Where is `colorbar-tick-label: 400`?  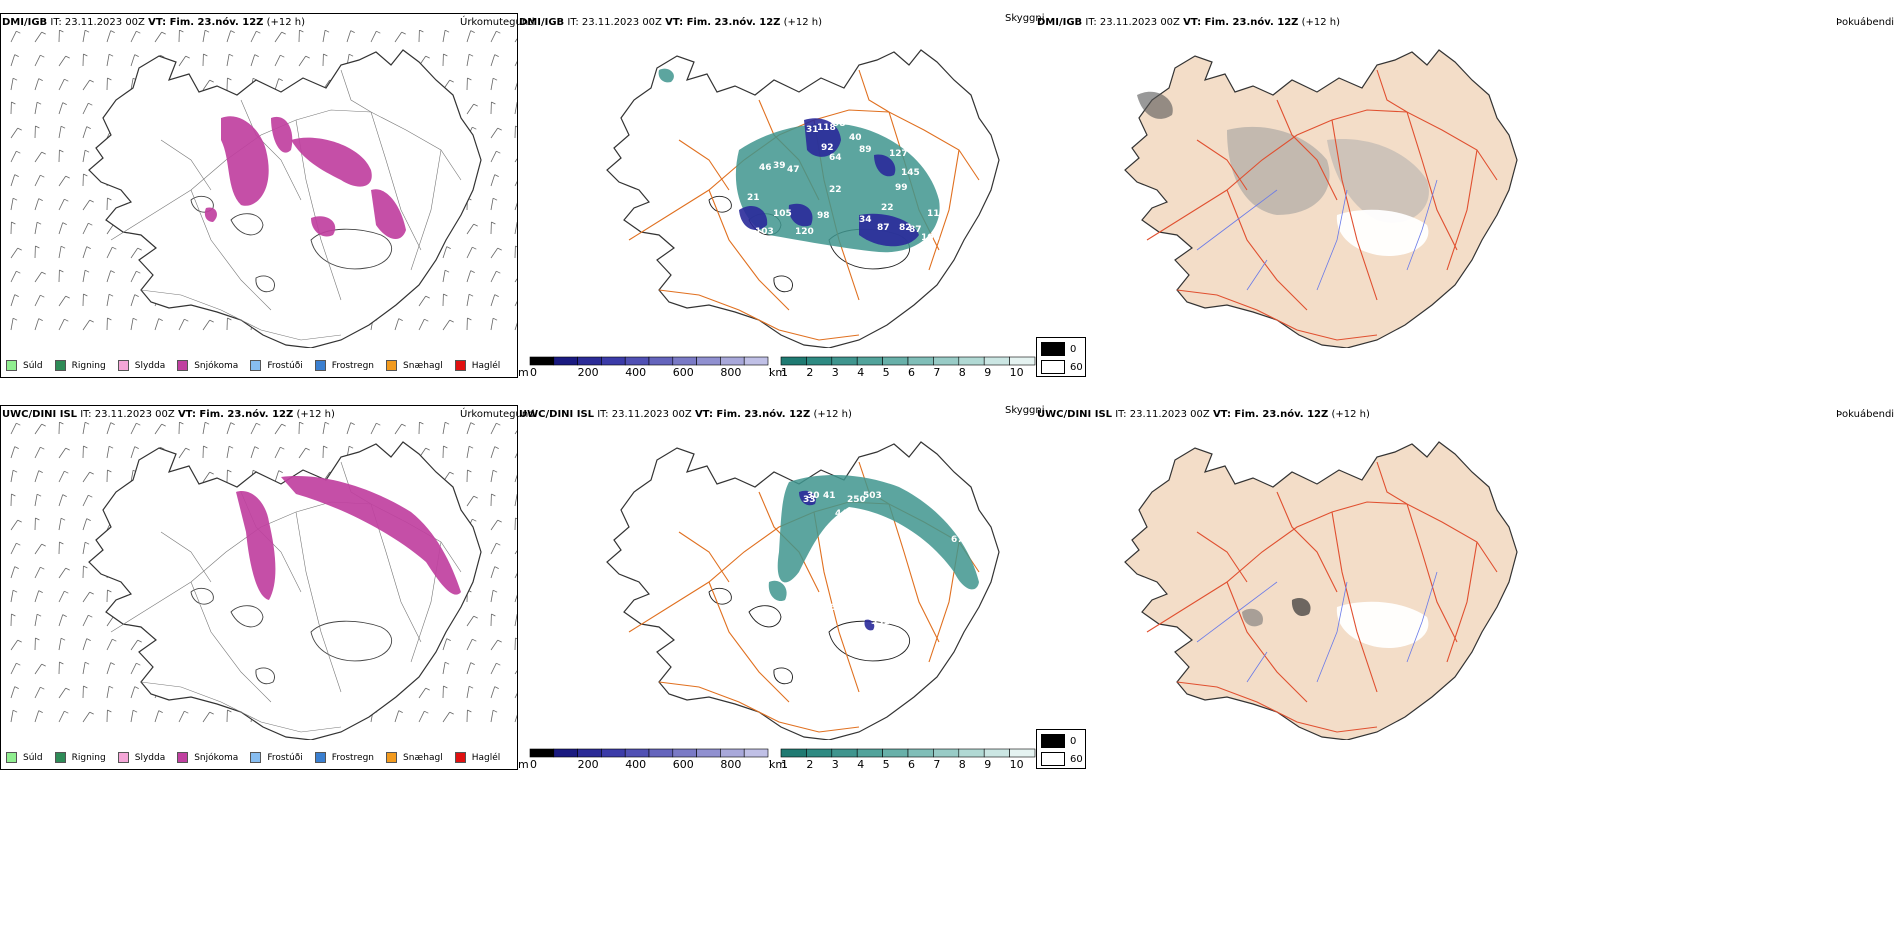
colorbar-tick-label: 400 is located at coordinates (635, 764).